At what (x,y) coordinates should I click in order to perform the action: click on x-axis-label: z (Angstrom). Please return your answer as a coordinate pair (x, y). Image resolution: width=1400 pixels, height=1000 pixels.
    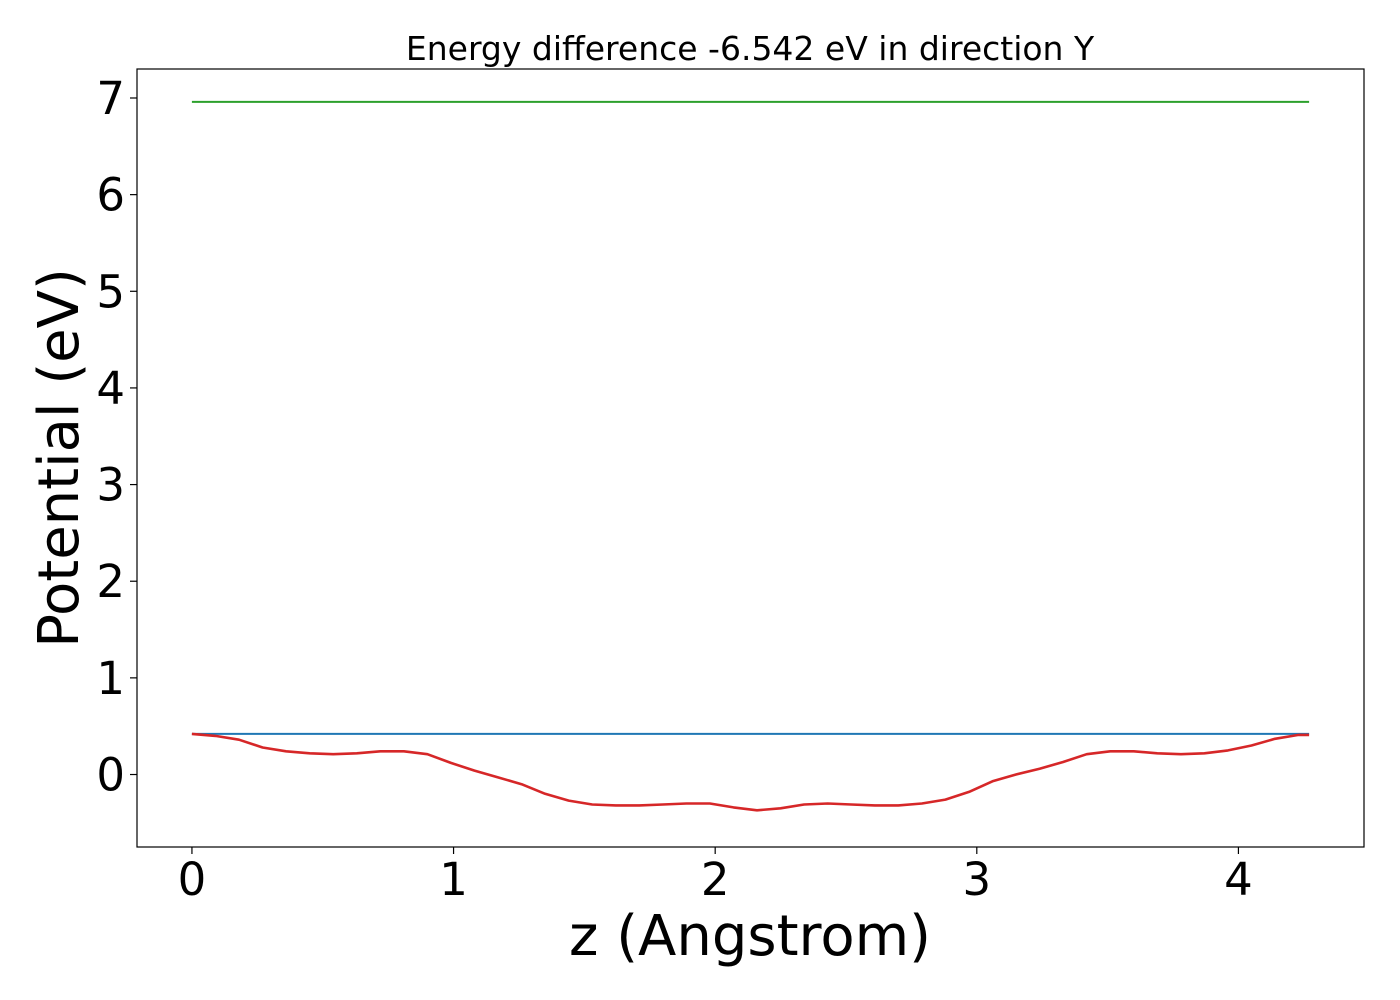
    Looking at the image, I should click on (750, 936).